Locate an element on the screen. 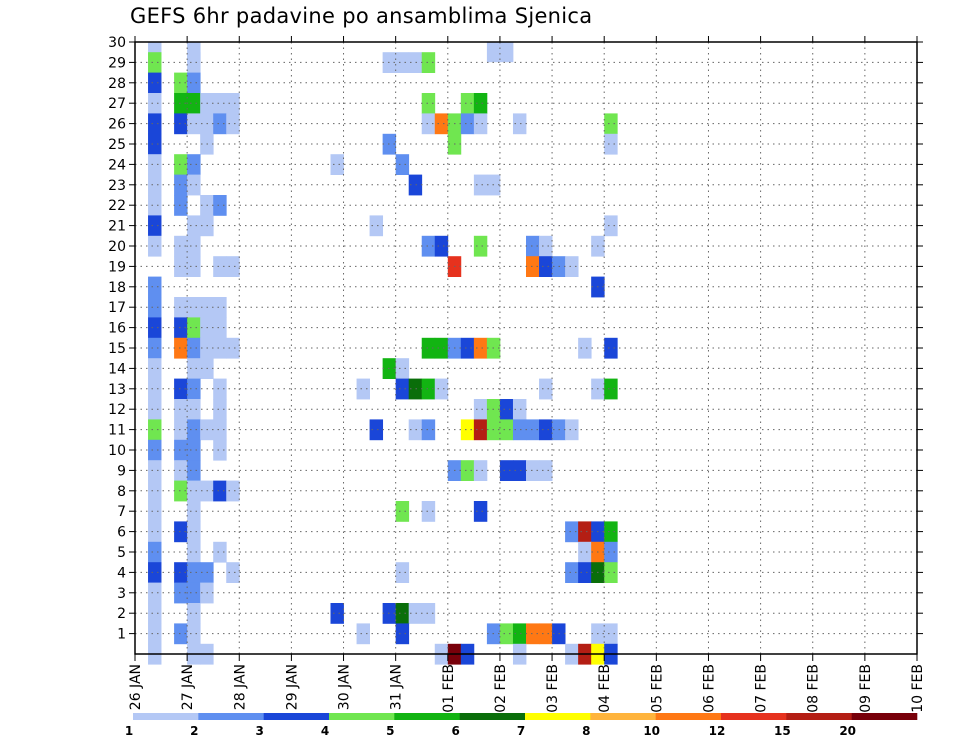  y-tick-label: 27 is located at coordinates (117, 104).